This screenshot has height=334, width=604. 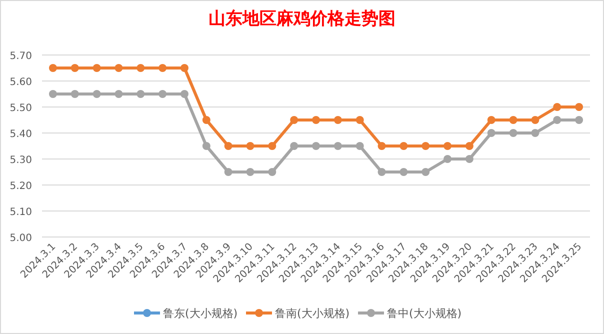 What do you see at coordinates (21, 82) in the screenshot?
I see `y-tick-label: 5.60` at bounding box center [21, 82].